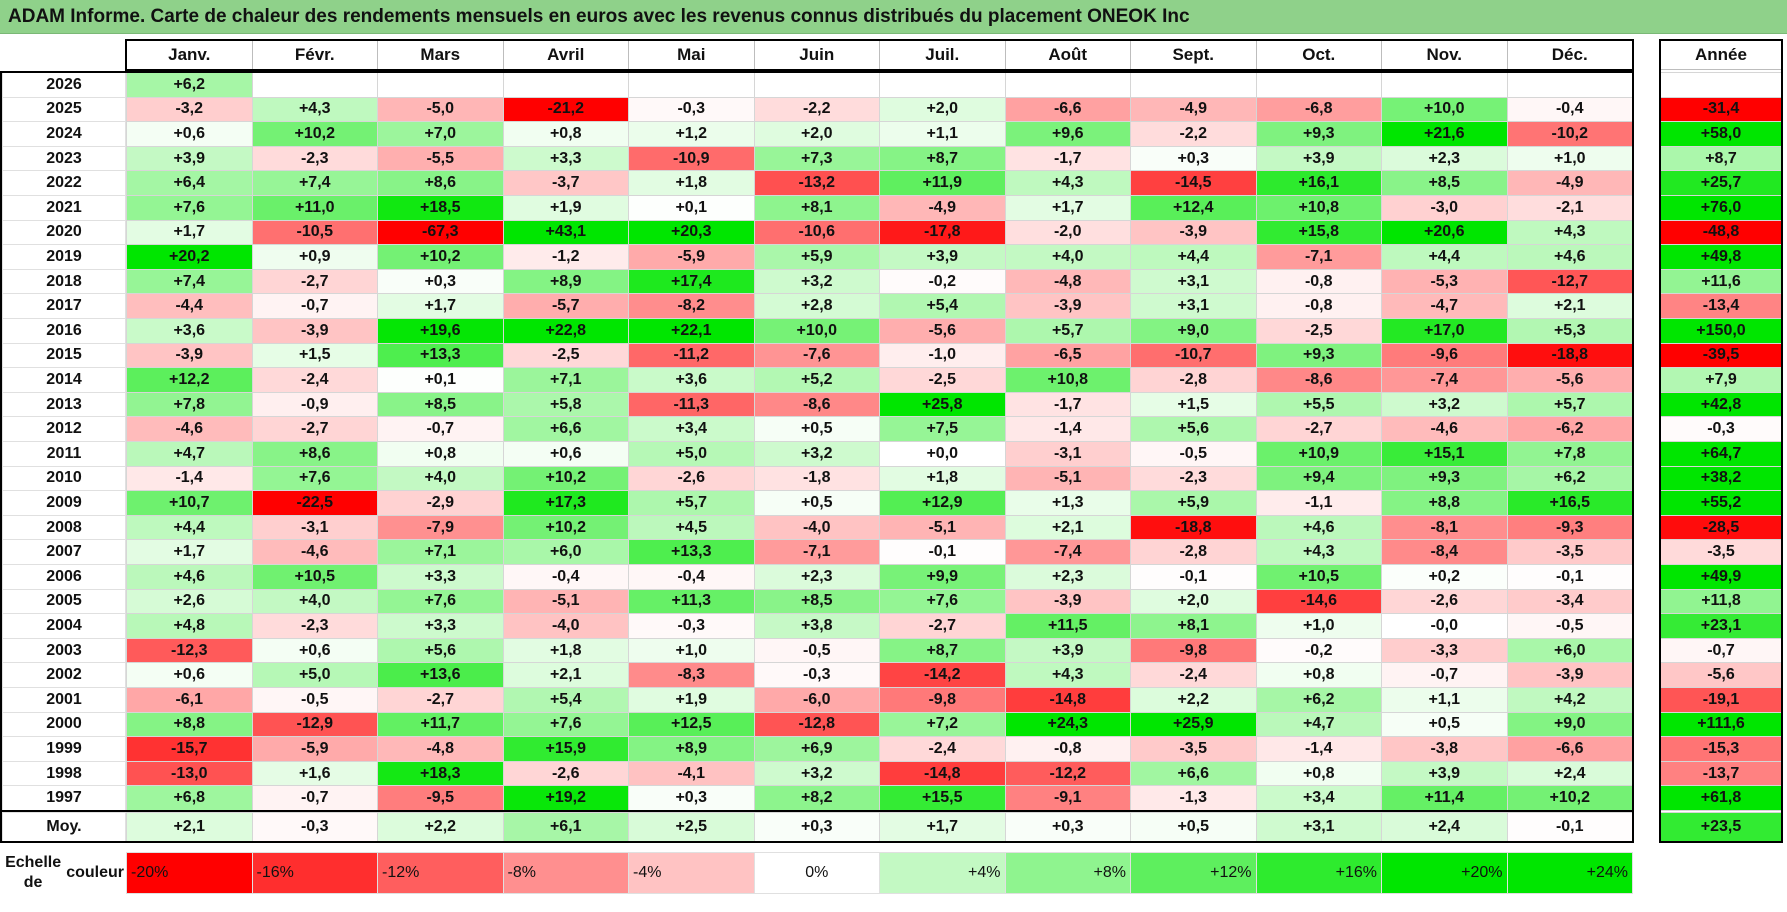 The image size is (1787, 912). Describe the element at coordinates (1444, 454) in the screenshot. I see `heatmap-cell: +15,1` at that location.